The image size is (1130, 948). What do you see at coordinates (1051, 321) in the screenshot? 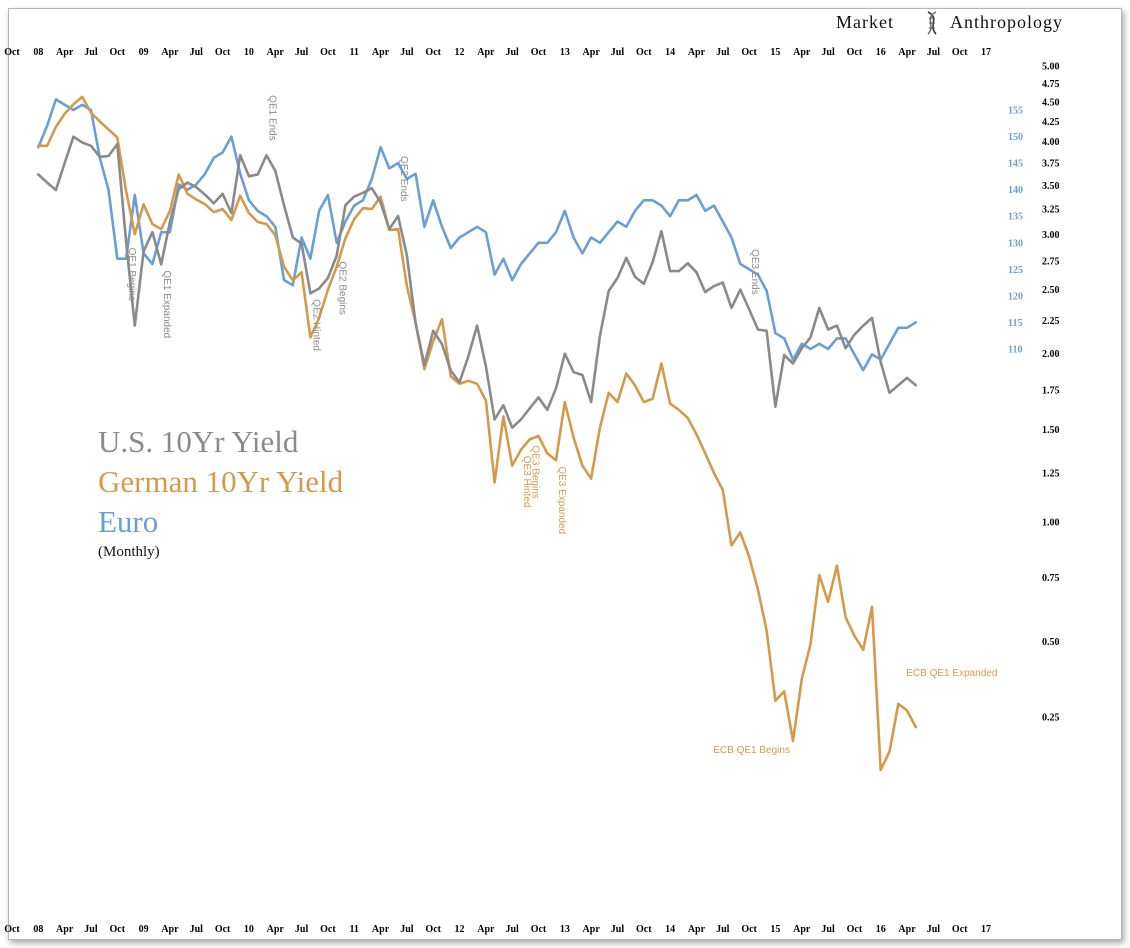
I see `y-tick-label-yield: 2.25` at bounding box center [1051, 321].